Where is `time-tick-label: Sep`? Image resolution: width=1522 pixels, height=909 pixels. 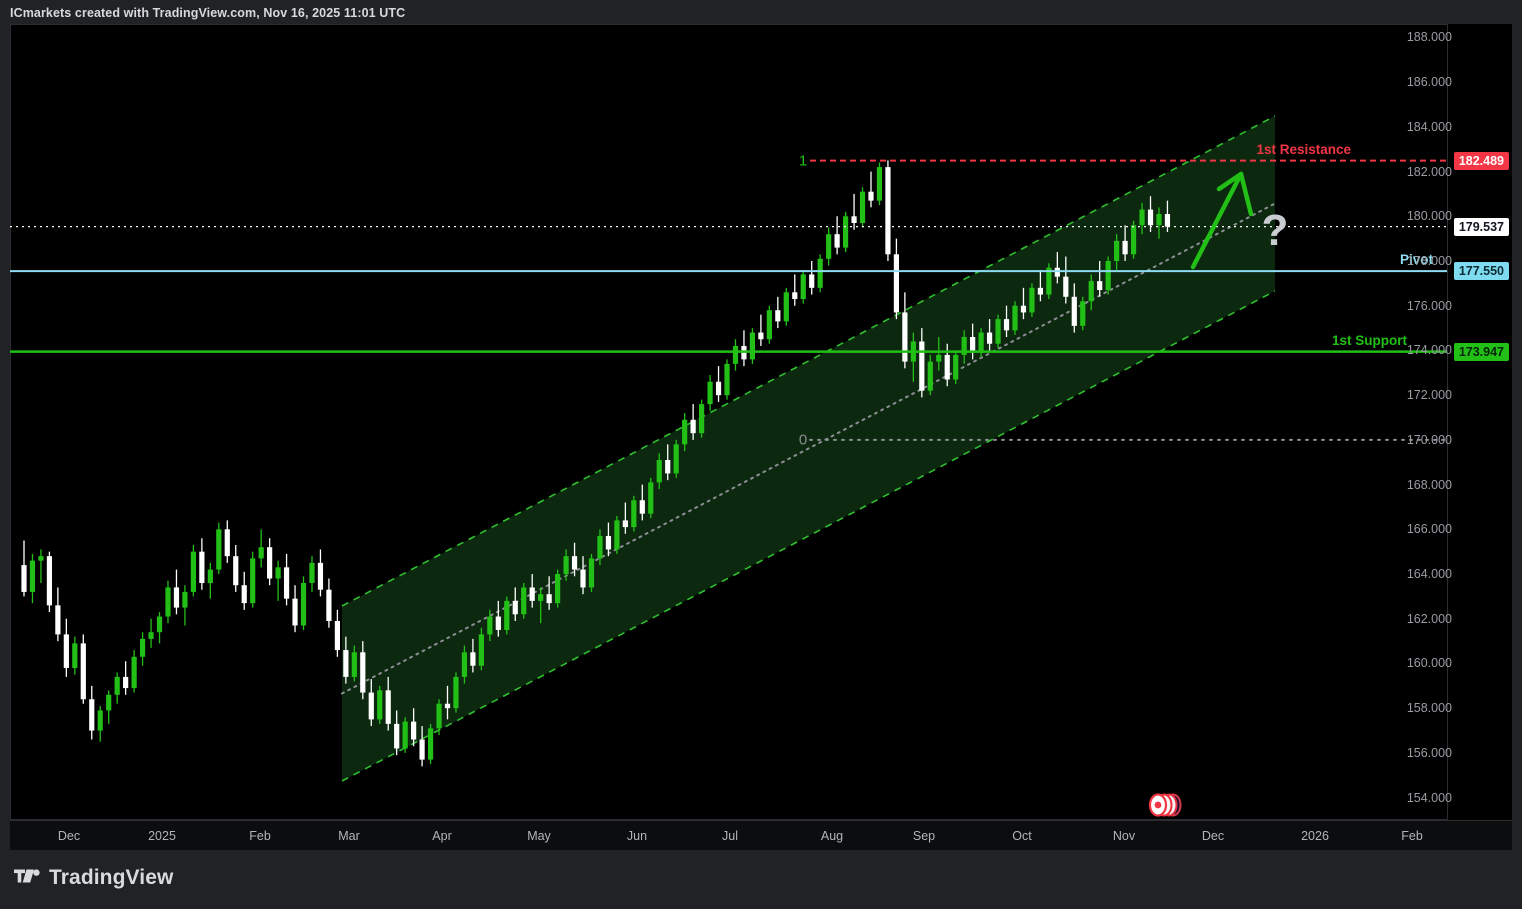
time-tick-label: Sep is located at coordinates (924, 836).